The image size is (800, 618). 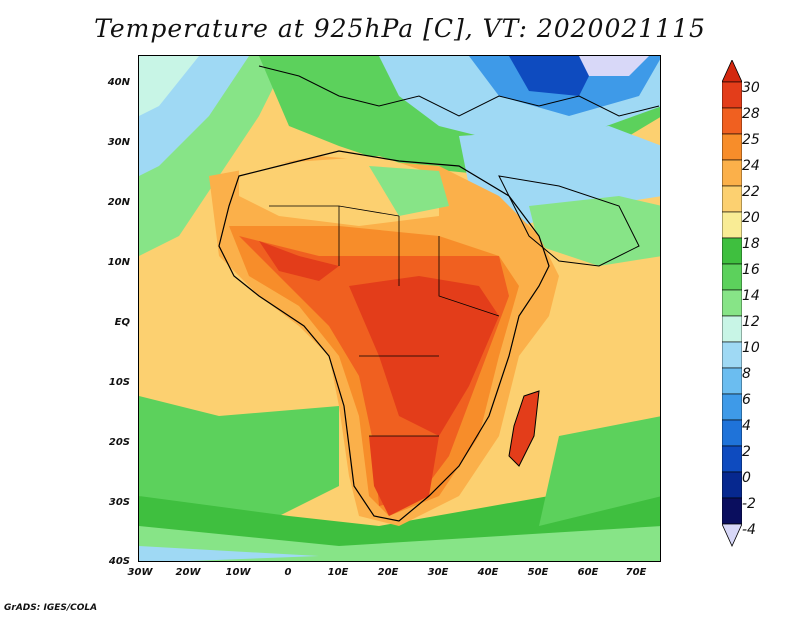 What do you see at coordinates (751, 322) in the screenshot?
I see `colorbar-label: 12` at bounding box center [751, 322].